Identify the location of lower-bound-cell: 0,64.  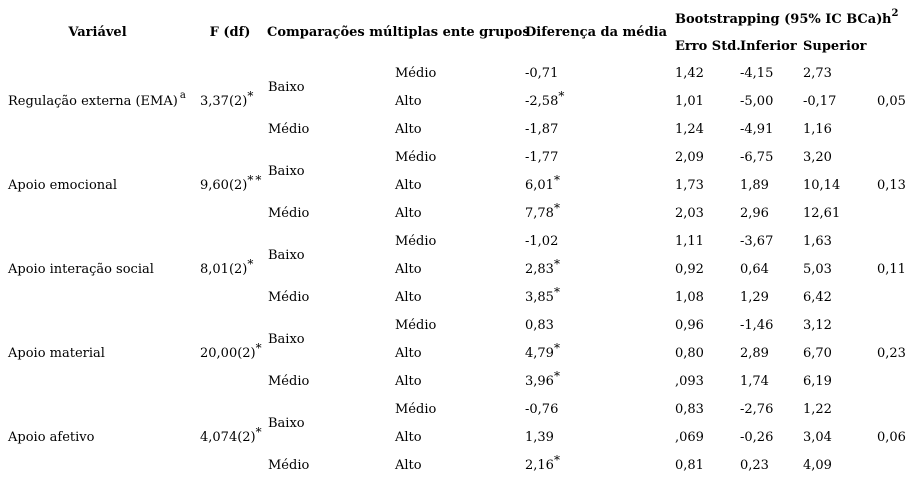
(754, 269).